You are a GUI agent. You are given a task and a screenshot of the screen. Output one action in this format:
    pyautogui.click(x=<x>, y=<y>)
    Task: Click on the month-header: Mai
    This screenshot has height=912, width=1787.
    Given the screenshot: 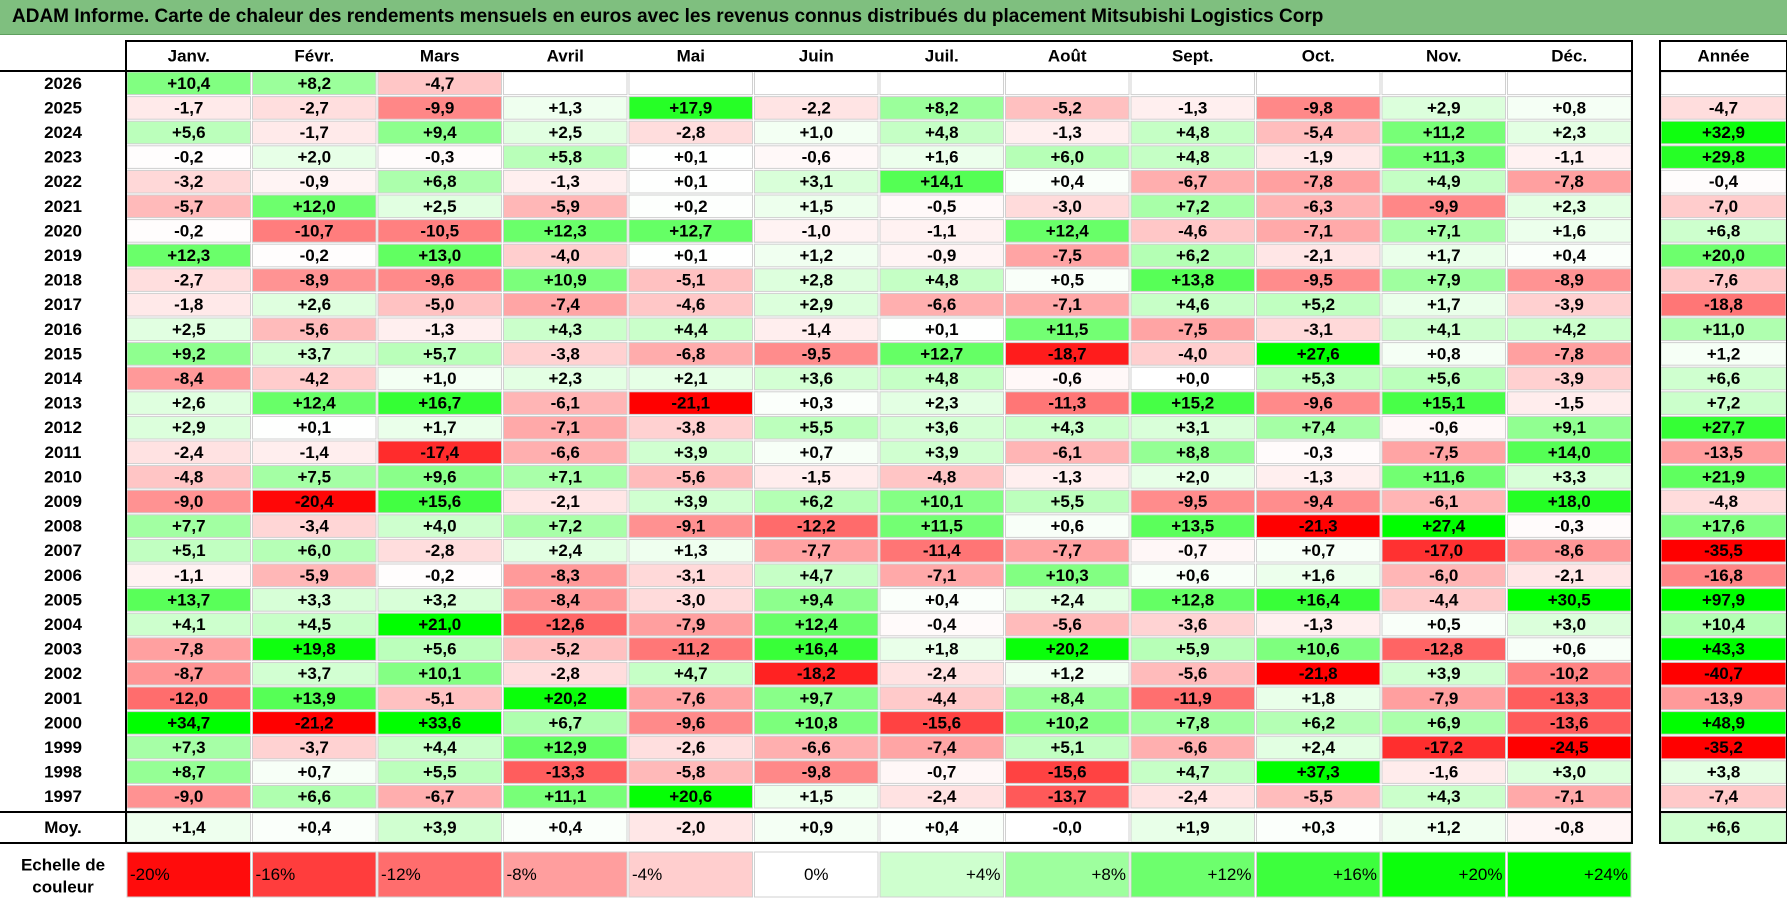 What is the action you would take?
    pyautogui.click(x=691, y=56)
    